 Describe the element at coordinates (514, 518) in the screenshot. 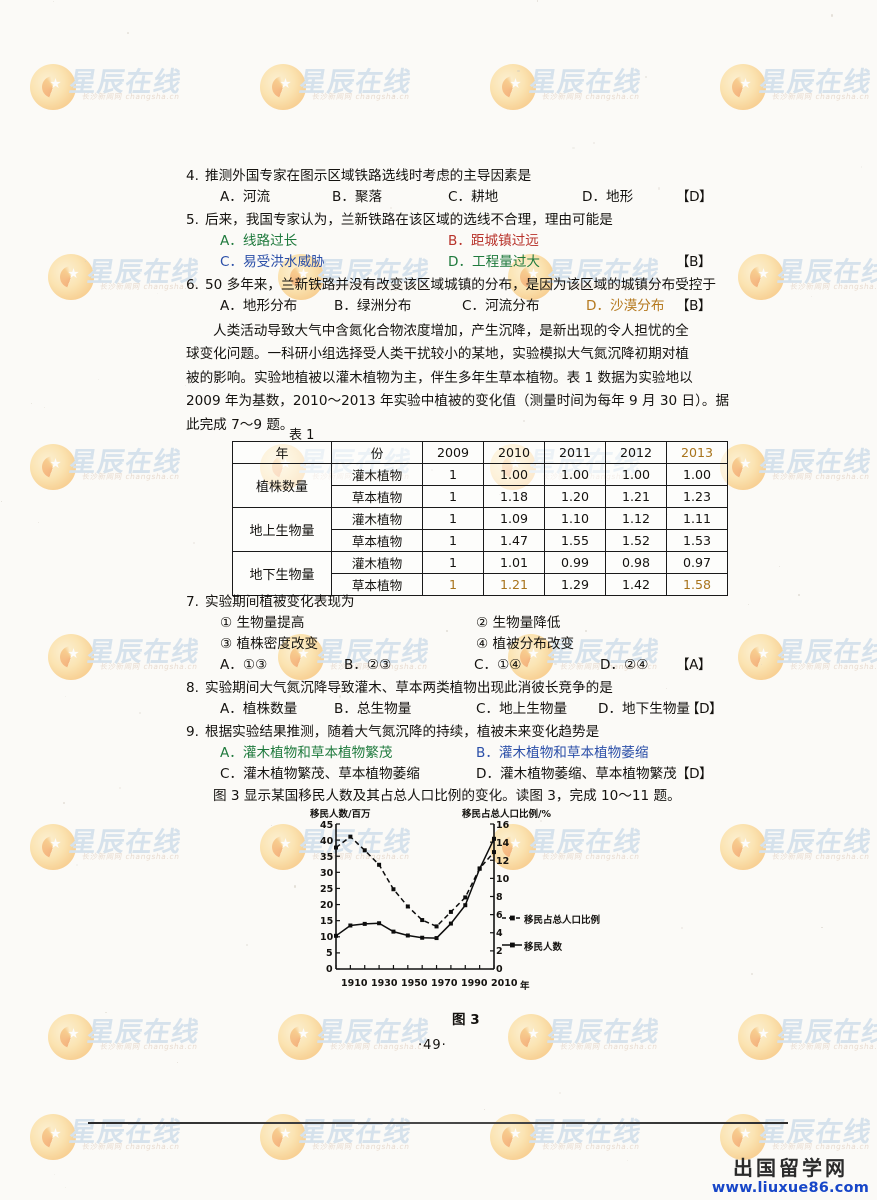

I see `table-cell: 1.09` at that location.